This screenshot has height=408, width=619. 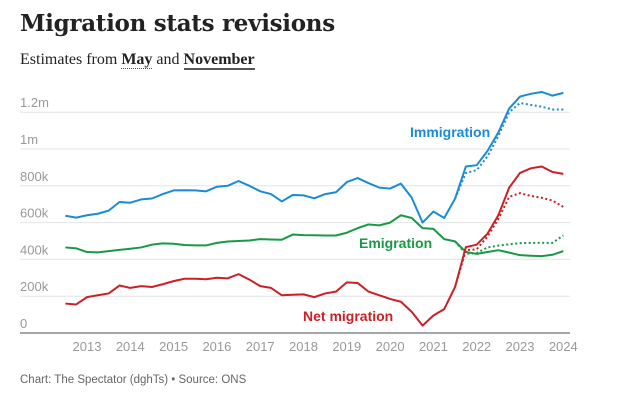 I want to click on legend-may: May, so click(x=137, y=60).